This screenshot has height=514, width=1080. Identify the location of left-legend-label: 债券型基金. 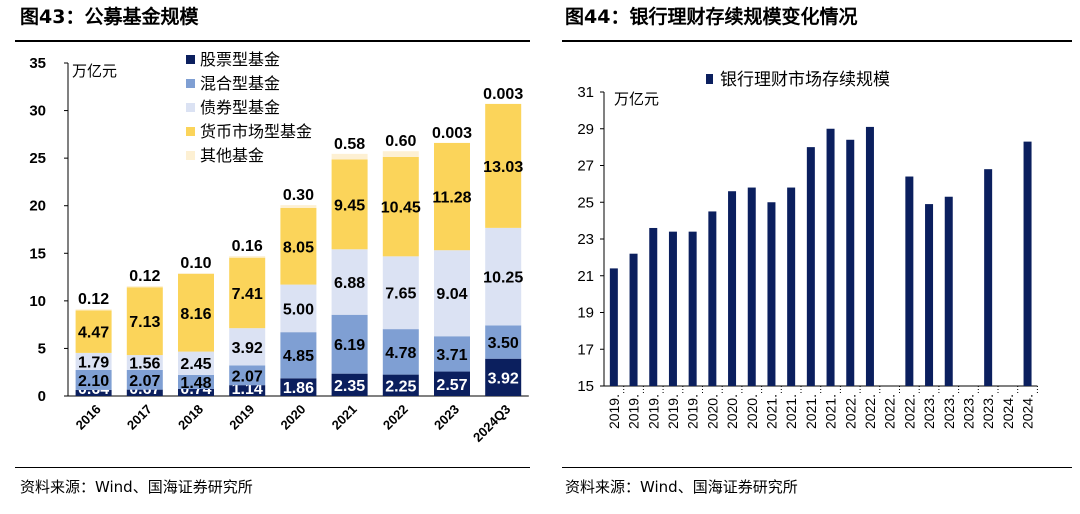
(240, 108).